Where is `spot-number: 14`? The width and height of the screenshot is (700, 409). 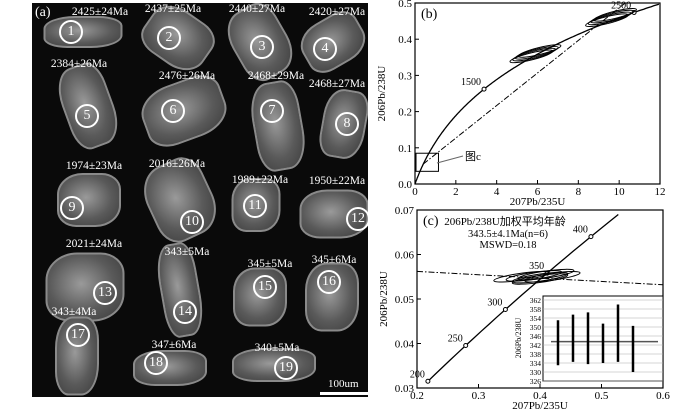 spot-number: 14 is located at coordinates (185, 312).